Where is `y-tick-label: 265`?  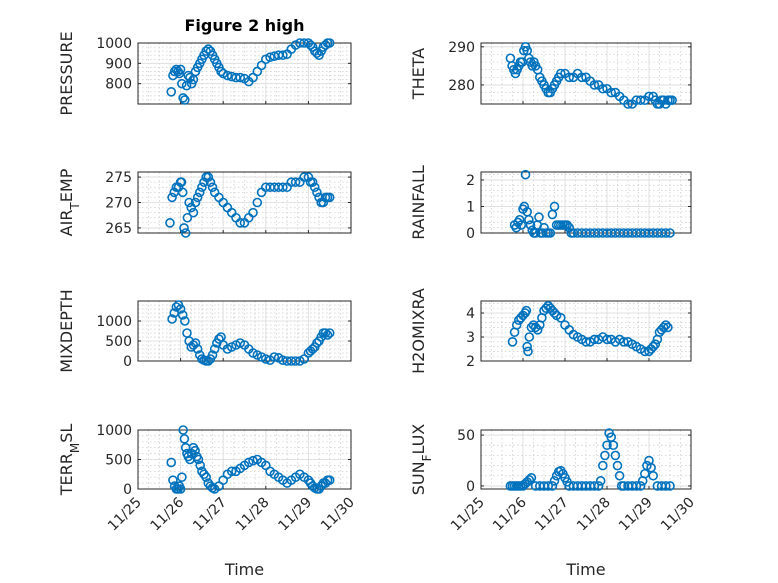
y-tick-label: 265 is located at coordinates (118, 229).